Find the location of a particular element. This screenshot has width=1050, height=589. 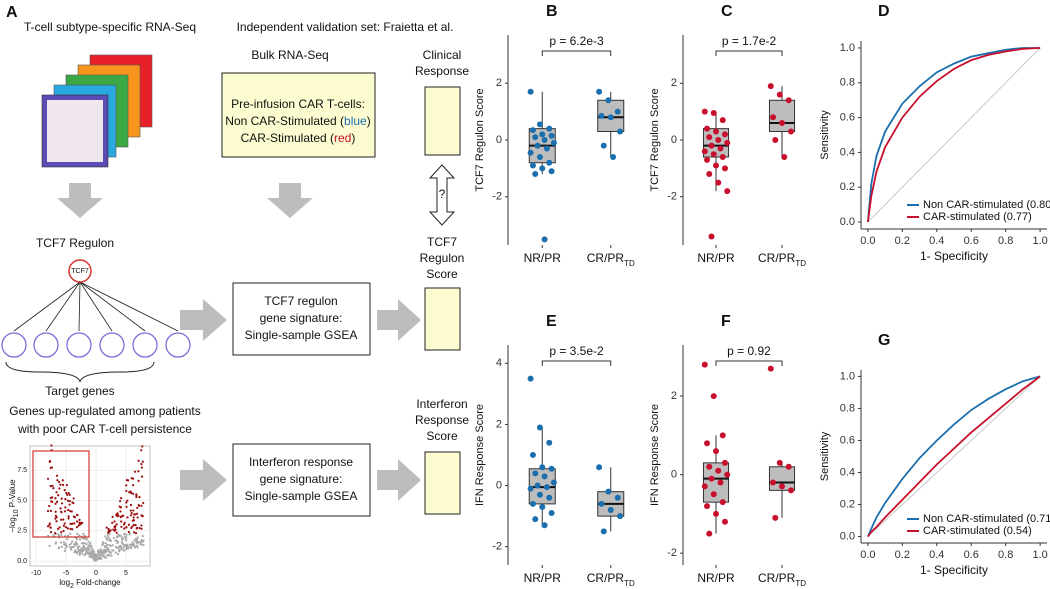

bracket is located at coordinates (749, 363).